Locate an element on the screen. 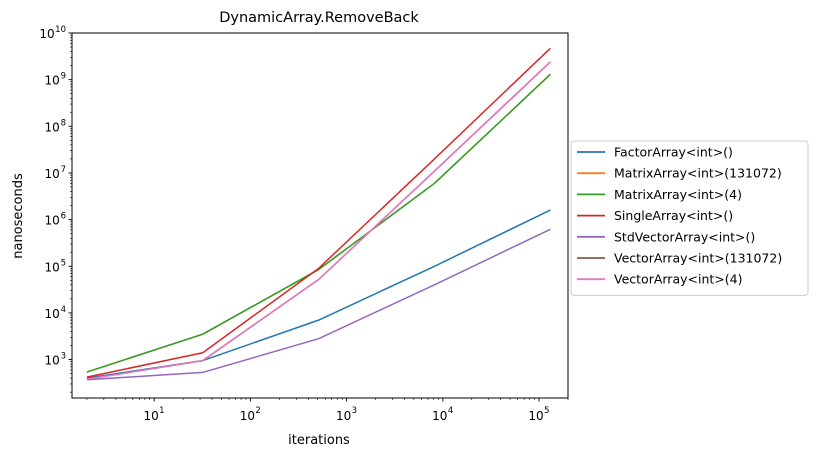  legend-label: FactorArray<int>() is located at coordinates (673, 152).